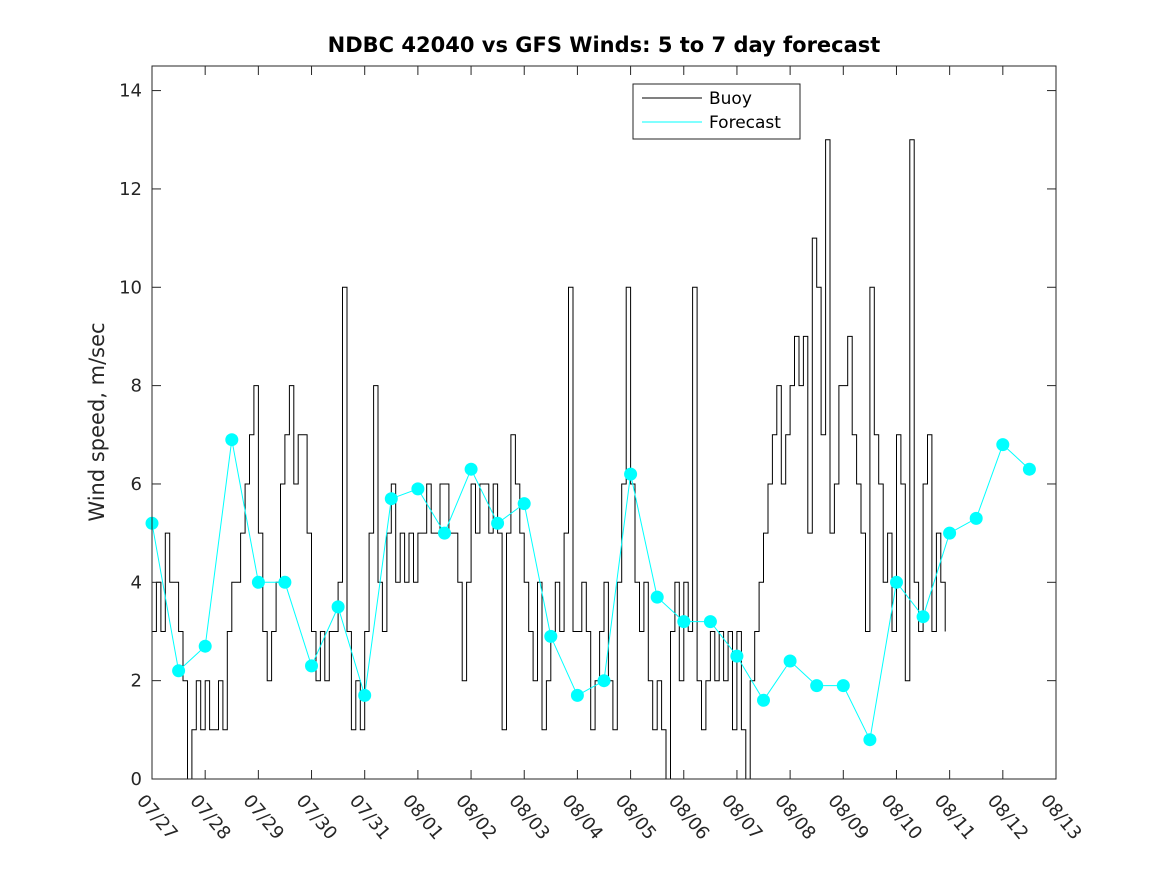 This screenshot has height=880, width=1167. I want to click on y-axis-label: Wind speed, m/sec, so click(97, 421).